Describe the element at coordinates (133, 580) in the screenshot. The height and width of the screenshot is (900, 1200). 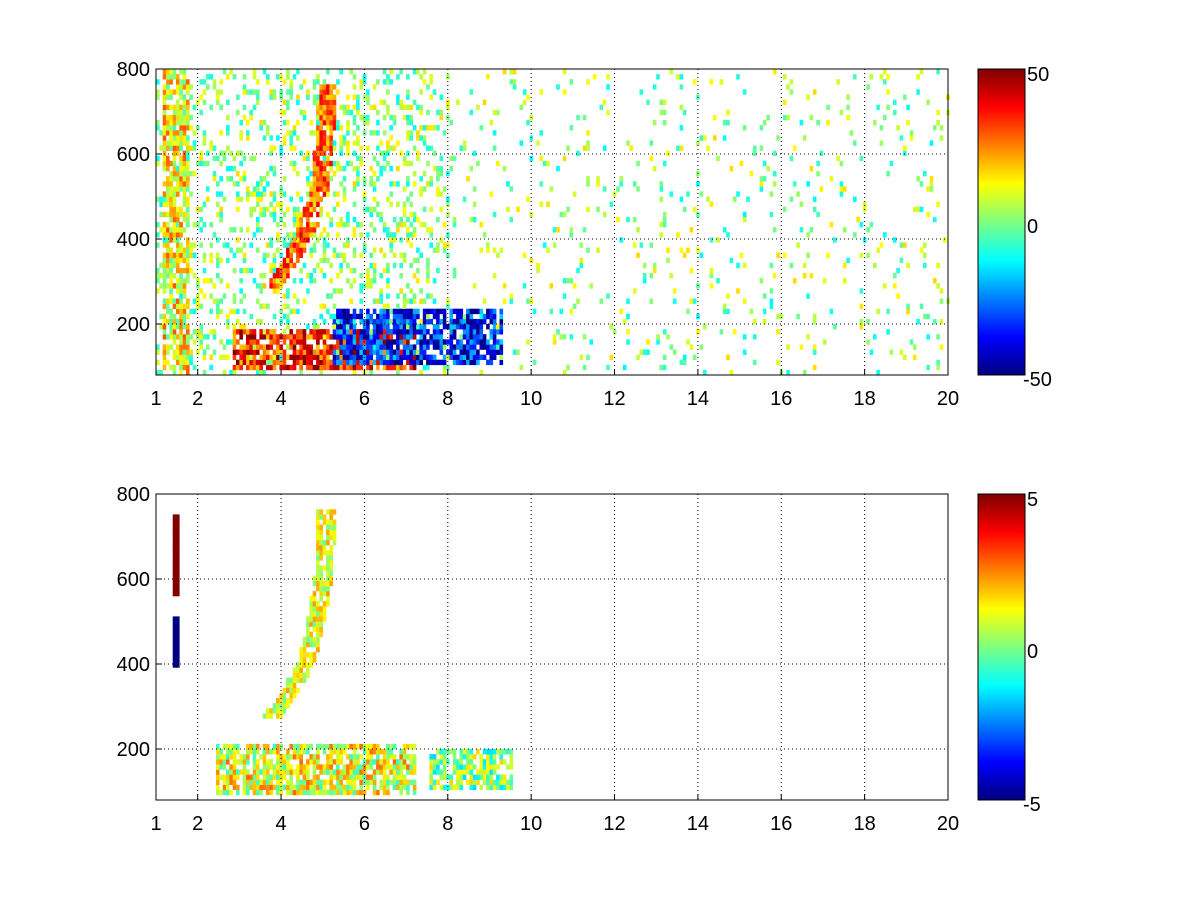
I see `y-tick-label: 600` at that location.